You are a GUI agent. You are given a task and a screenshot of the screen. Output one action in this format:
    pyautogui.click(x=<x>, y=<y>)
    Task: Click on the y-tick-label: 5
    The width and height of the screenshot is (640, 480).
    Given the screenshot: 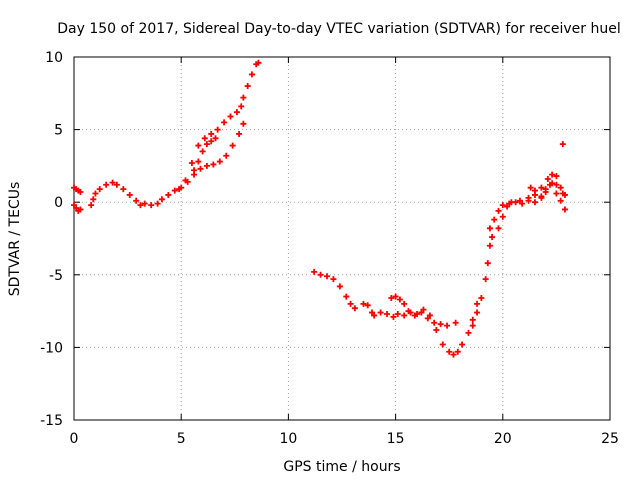 What is the action you would take?
    pyautogui.click(x=58, y=131)
    